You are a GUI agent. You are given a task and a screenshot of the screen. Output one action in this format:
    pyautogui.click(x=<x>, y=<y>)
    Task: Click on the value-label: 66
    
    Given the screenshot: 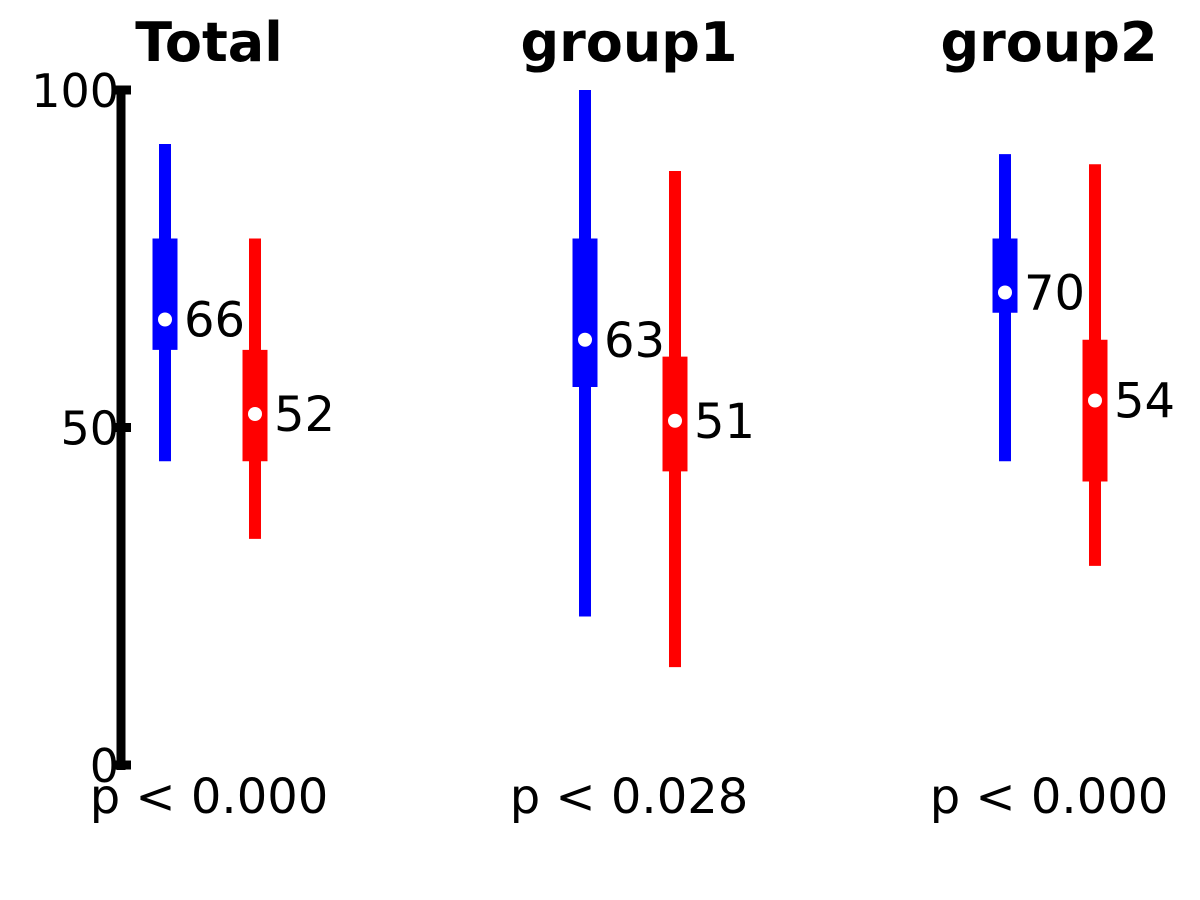 What is the action you would take?
    pyautogui.click(x=214, y=321)
    